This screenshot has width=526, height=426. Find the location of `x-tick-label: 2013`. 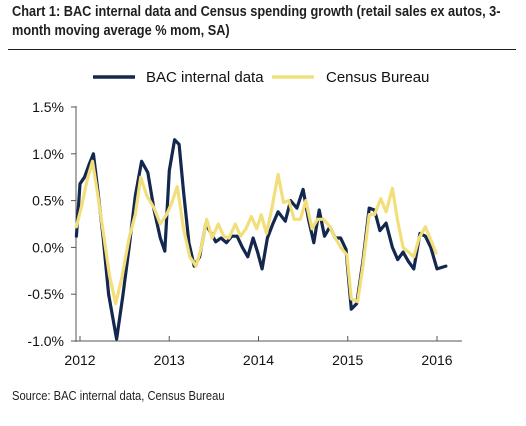

x-tick-label: 2013 is located at coordinates (169, 360).